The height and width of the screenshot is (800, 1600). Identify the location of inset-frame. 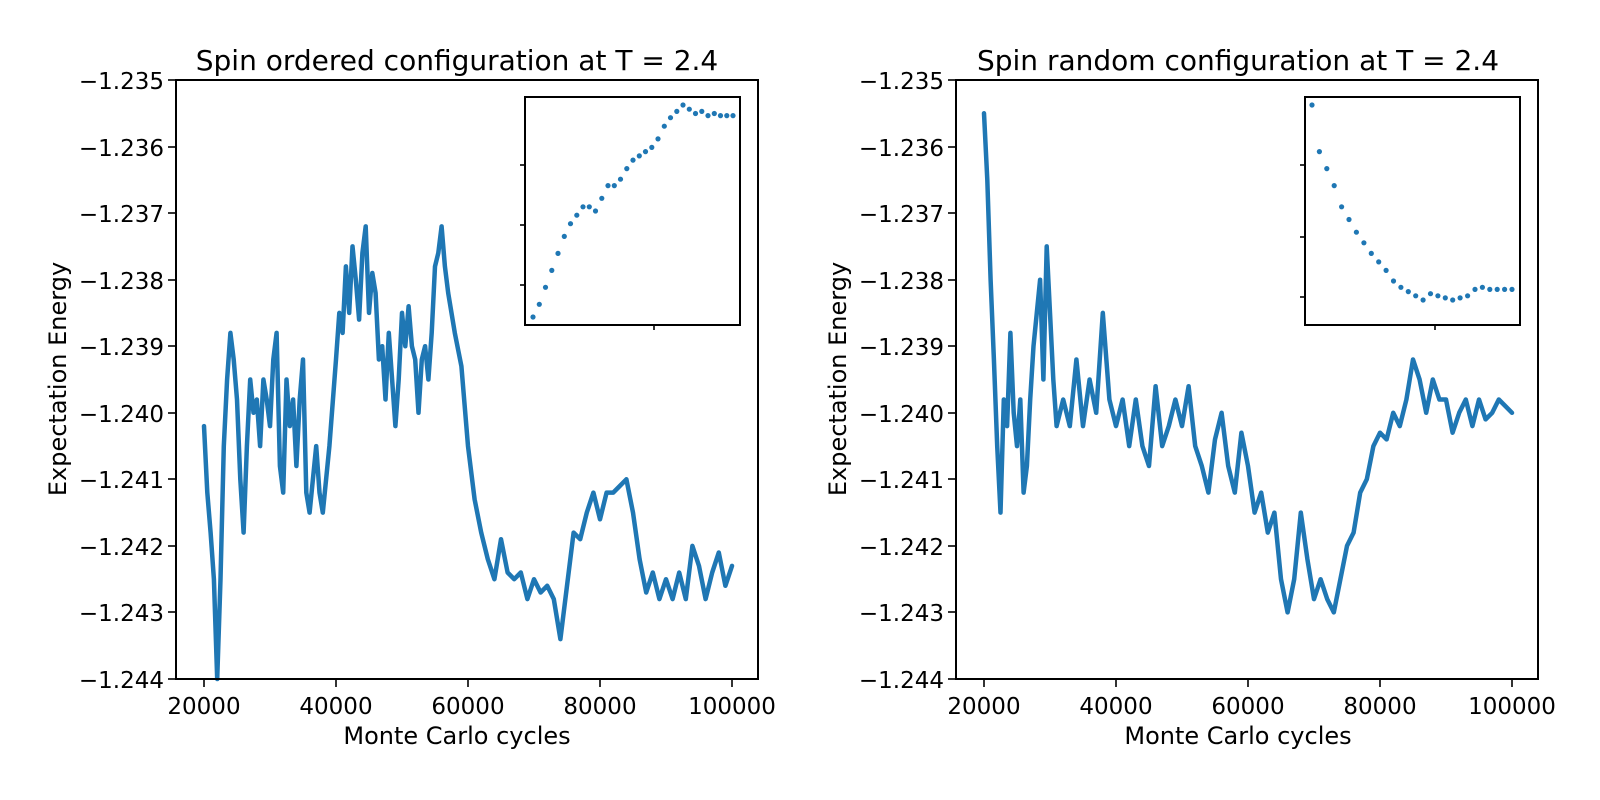
(632, 211).